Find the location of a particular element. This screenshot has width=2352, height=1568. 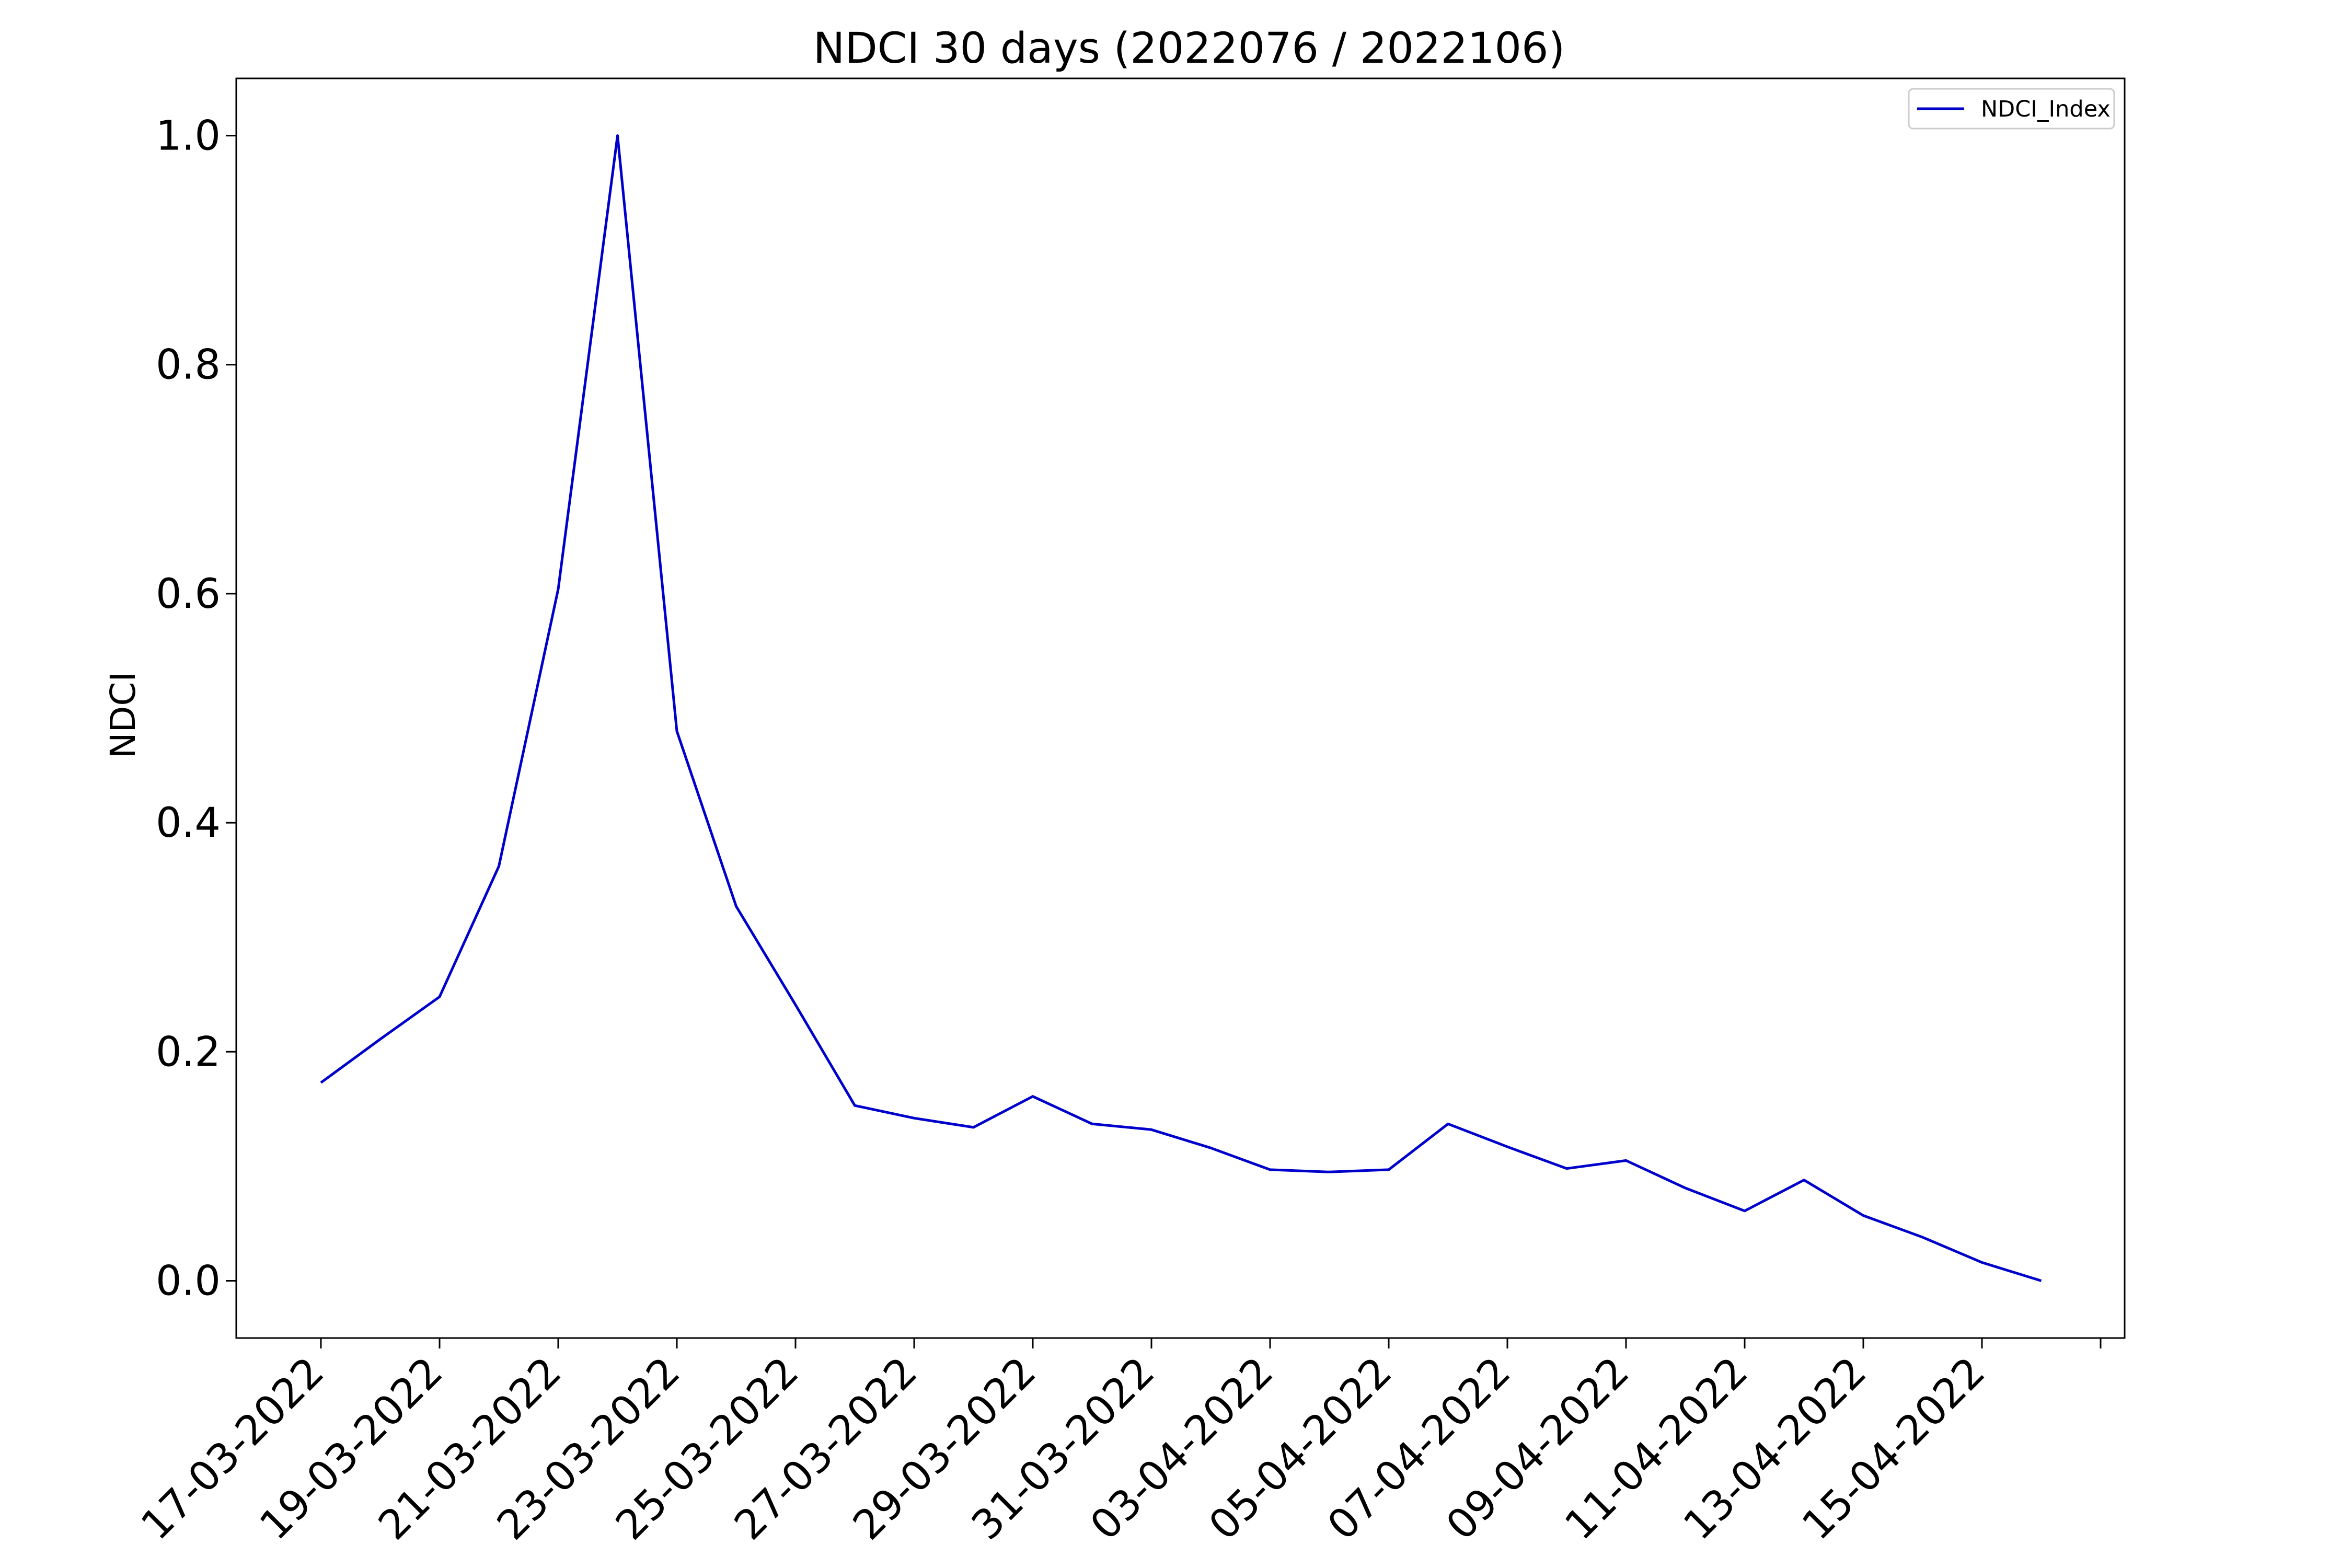

y-tick-label: 0.4 is located at coordinates (188, 823).